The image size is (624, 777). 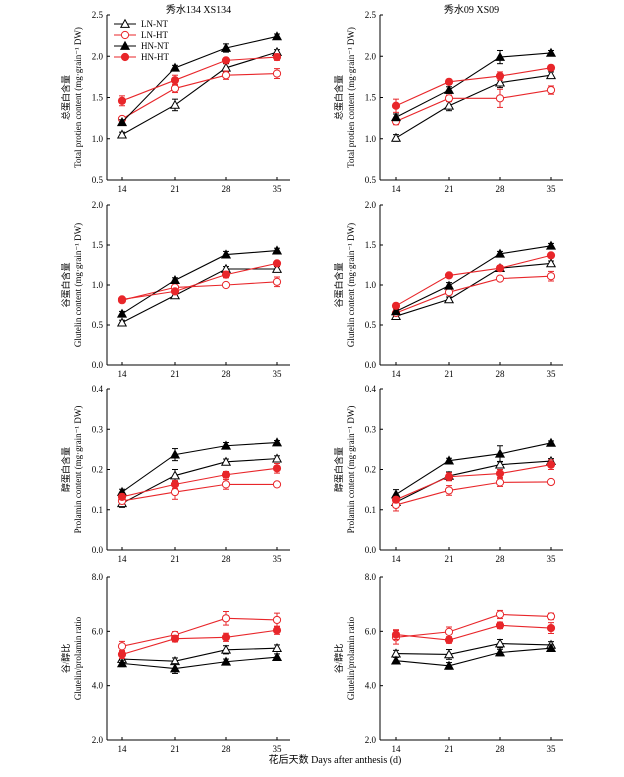 What do you see at coordinates (155, 46) in the screenshot?
I see `legend-label: HN-NT` at bounding box center [155, 46].